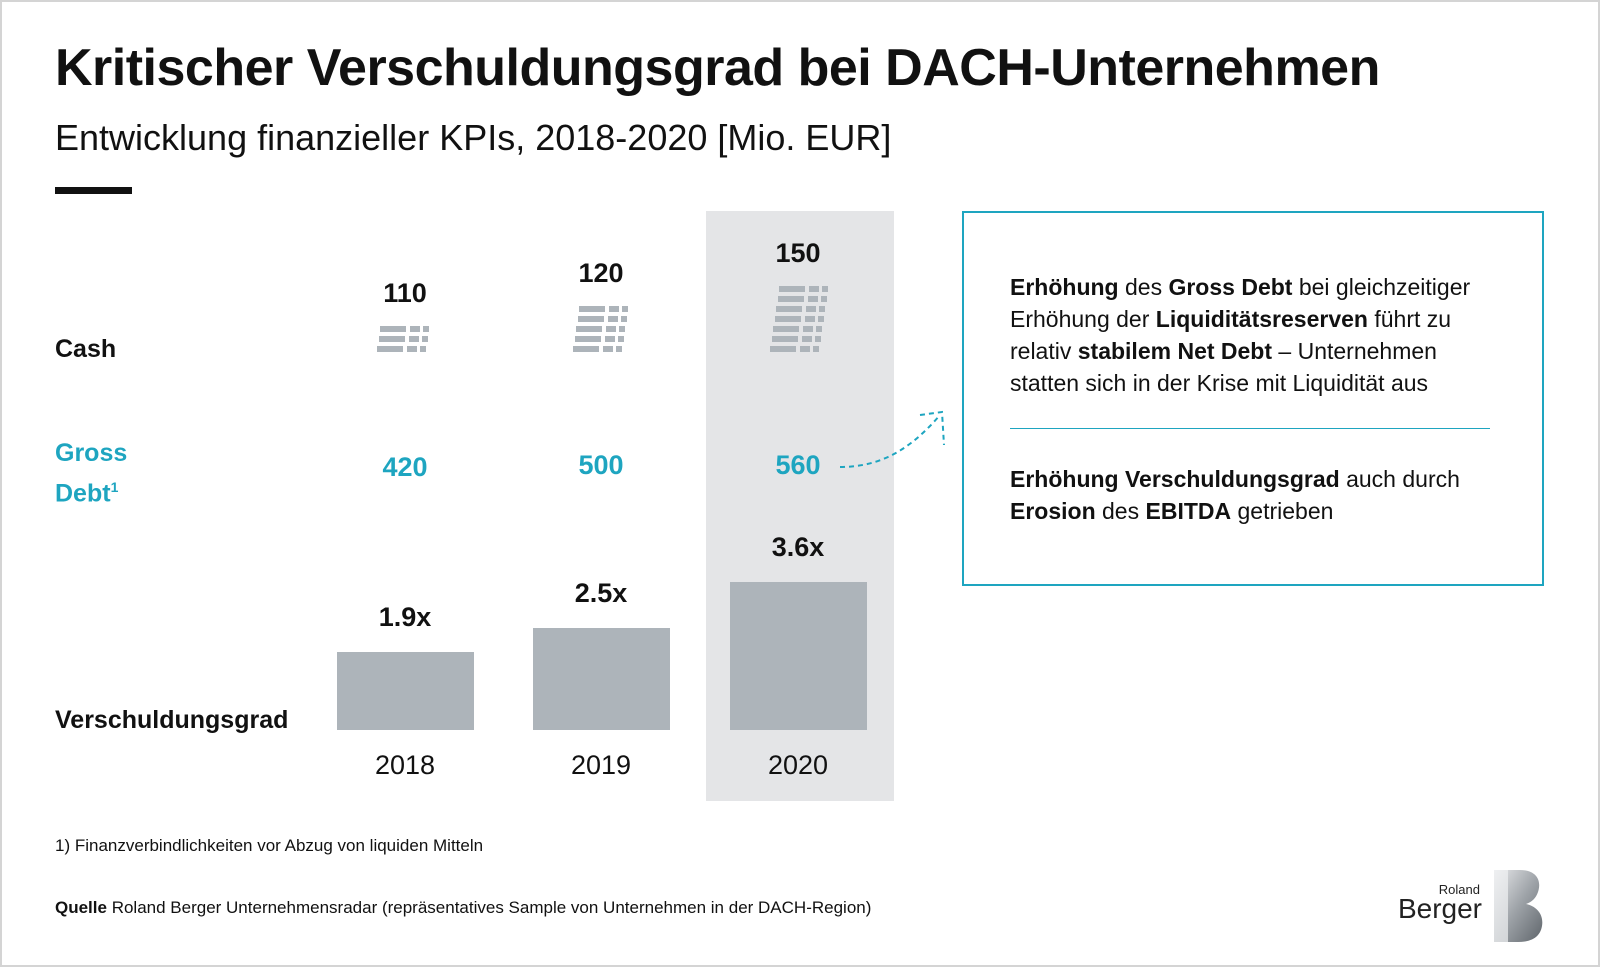  What do you see at coordinates (1064, 287) in the screenshot?
I see `insight-1-segment: Erhöhung` at bounding box center [1064, 287].